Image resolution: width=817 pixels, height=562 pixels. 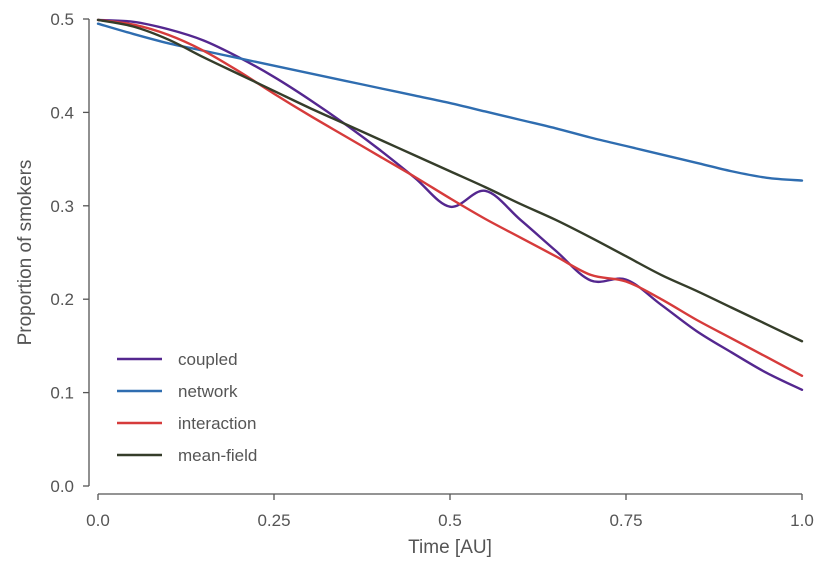 What do you see at coordinates (62, 393) in the screenshot?
I see `y-tick-label: 0.1` at bounding box center [62, 393].